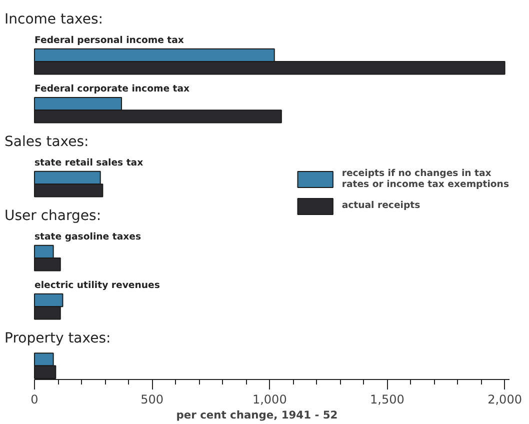  I want to click on x-tick-label: 1,500, so click(387, 399).